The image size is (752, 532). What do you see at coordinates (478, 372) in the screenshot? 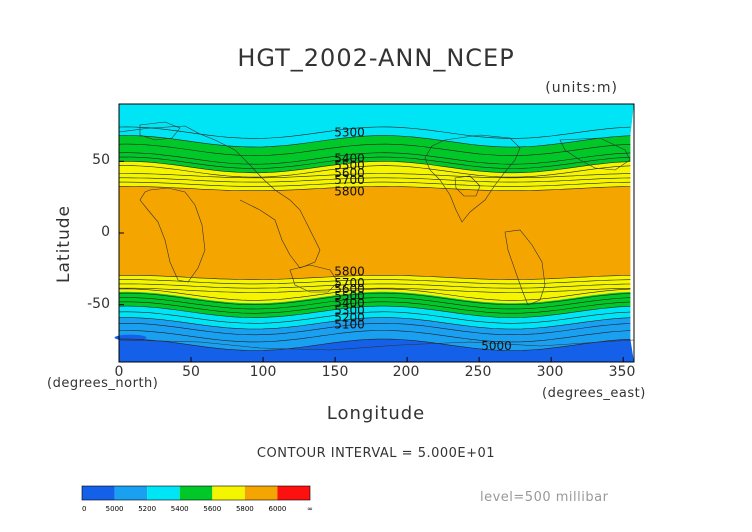
I see `x-tick-label: 250` at bounding box center [478, 372].